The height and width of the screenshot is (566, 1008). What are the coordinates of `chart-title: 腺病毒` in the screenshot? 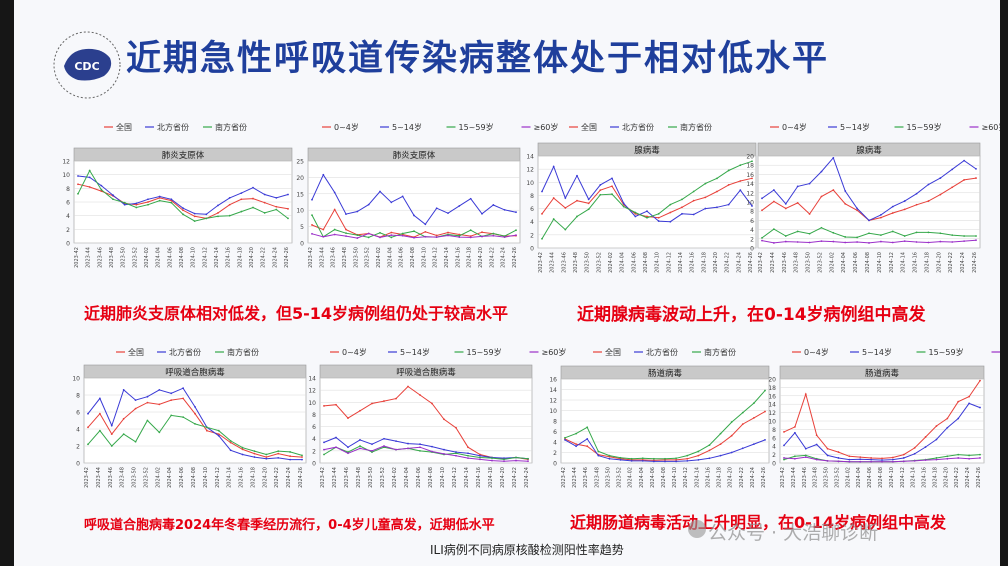 It's located at (869, 150).